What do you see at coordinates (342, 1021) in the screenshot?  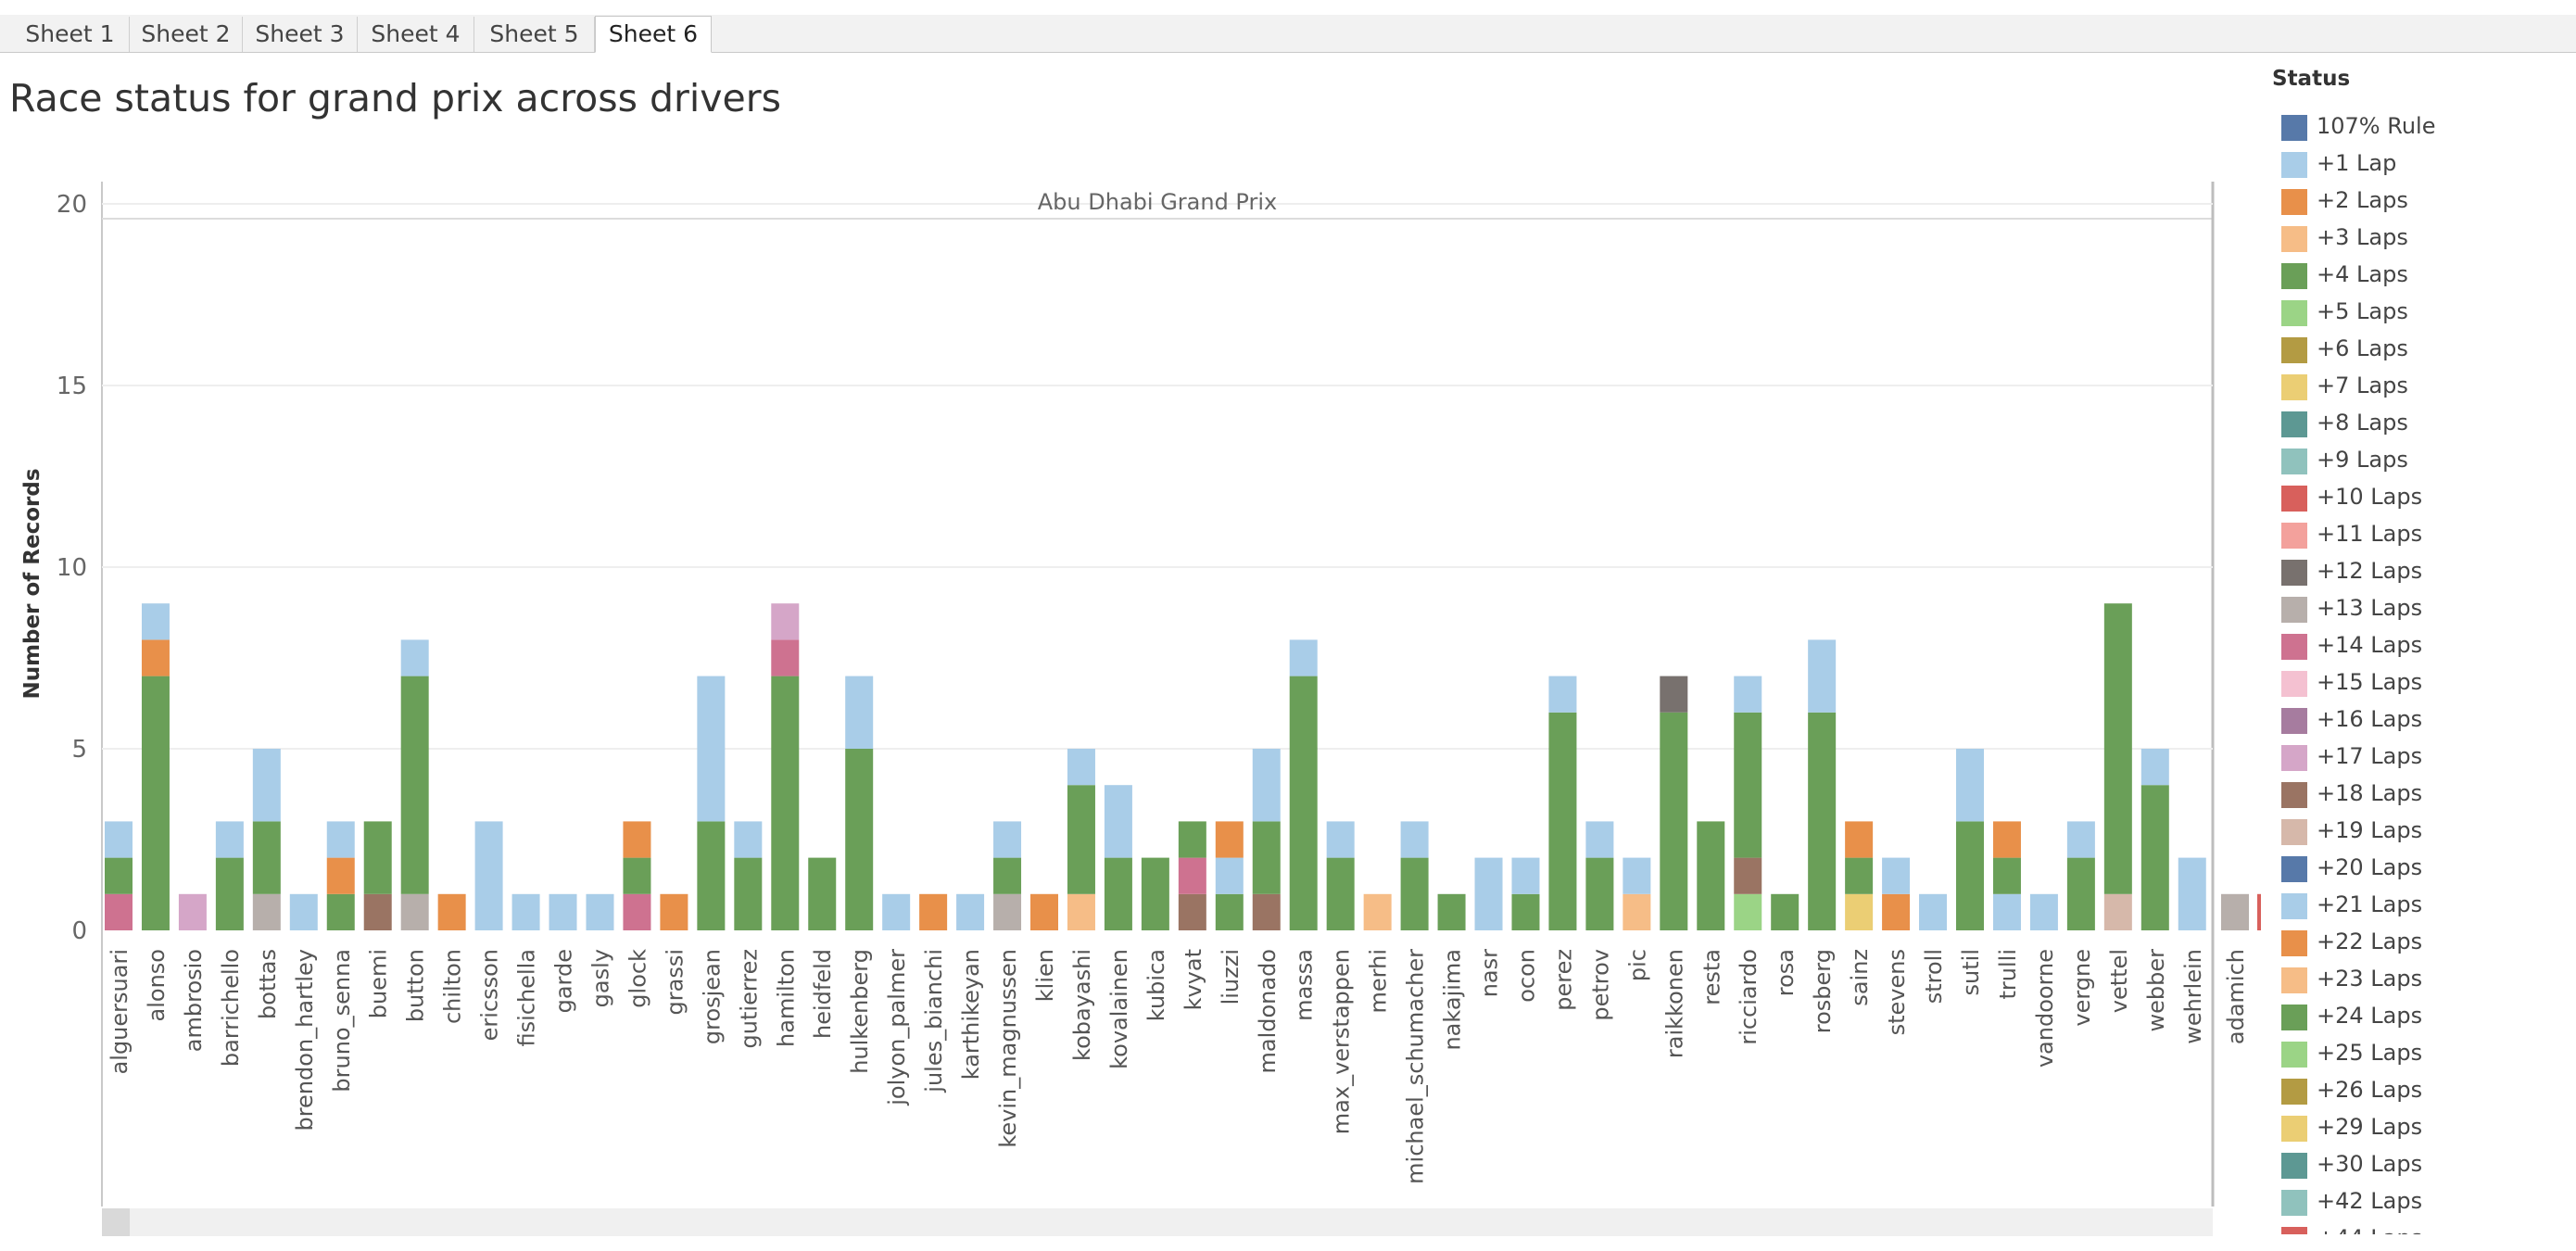 I see `x-tick-label: bruno_senna` at bounding box center [342, 1021].